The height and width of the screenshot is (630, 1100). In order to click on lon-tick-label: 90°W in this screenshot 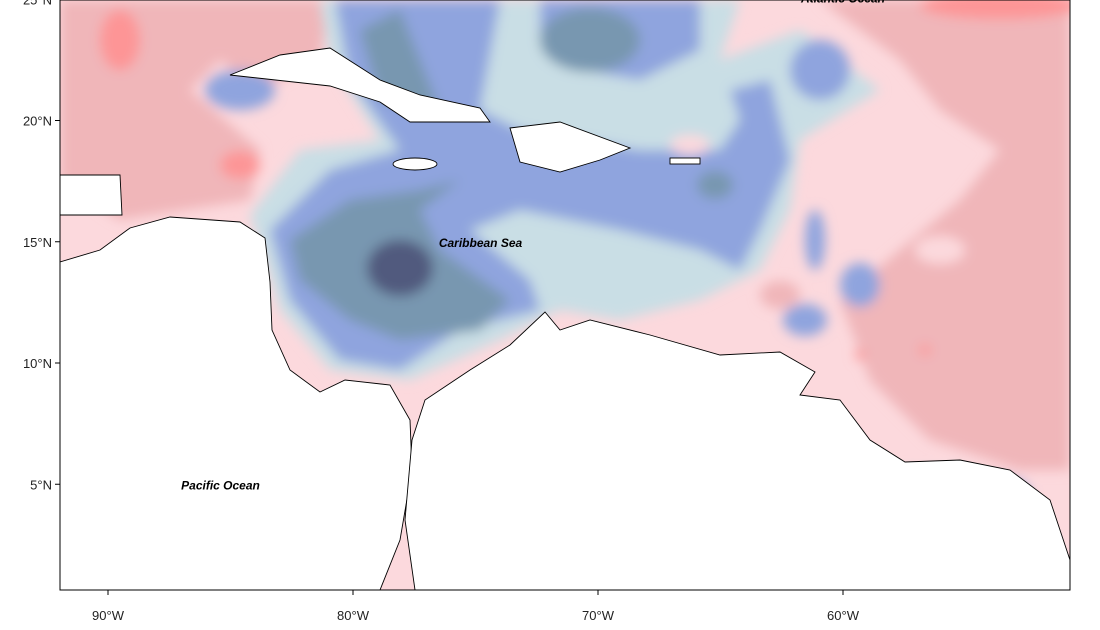, I will do `click(108, 615)`.